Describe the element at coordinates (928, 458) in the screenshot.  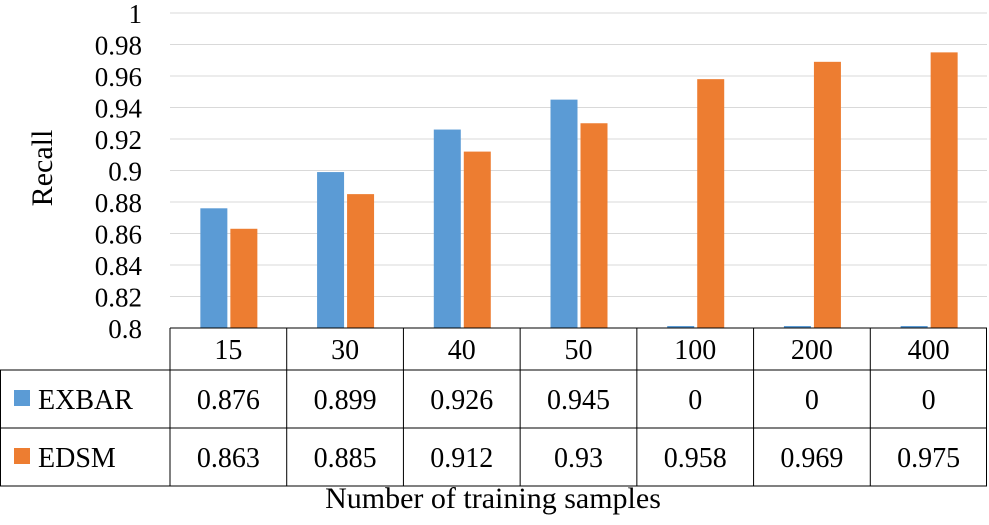
I see `data-label: 0.975` at that location.